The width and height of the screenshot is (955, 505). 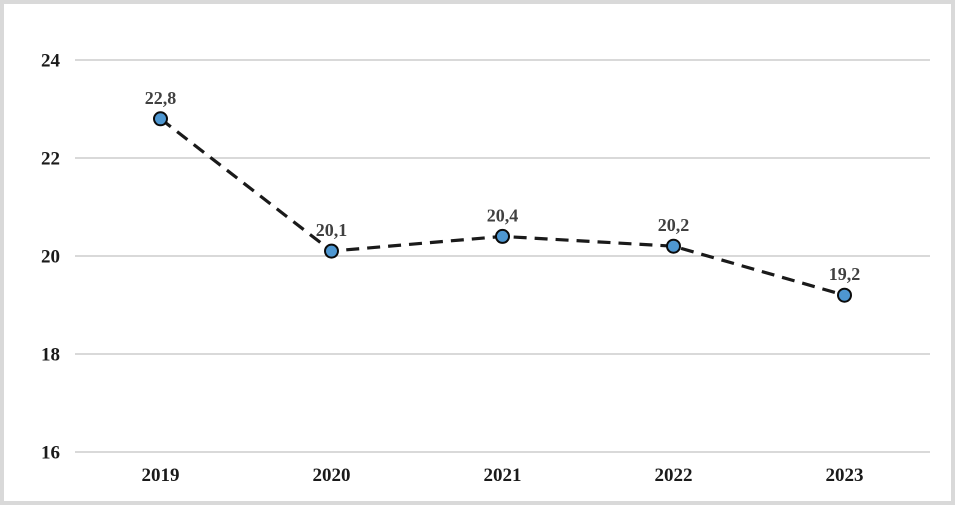 What do you see at coordinates (503, 475) in the screenshot?
I see `x-axis-tick-label: 2021` at bounding box center [503, 475].